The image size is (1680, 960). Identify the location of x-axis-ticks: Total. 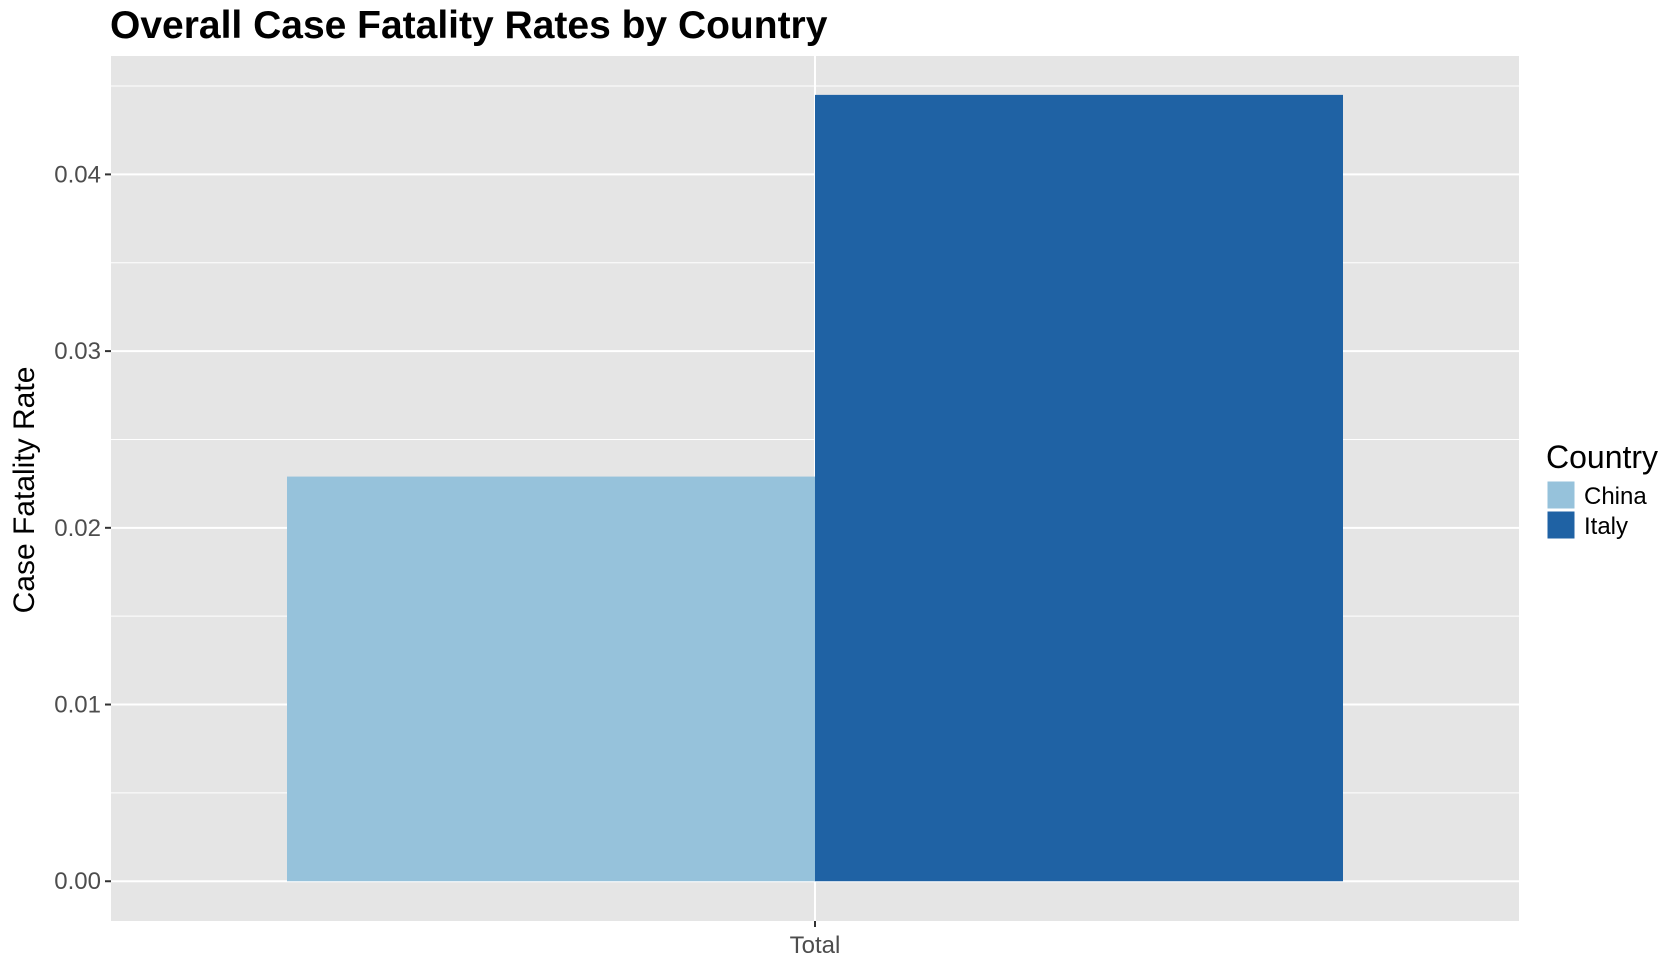
(815, 940).